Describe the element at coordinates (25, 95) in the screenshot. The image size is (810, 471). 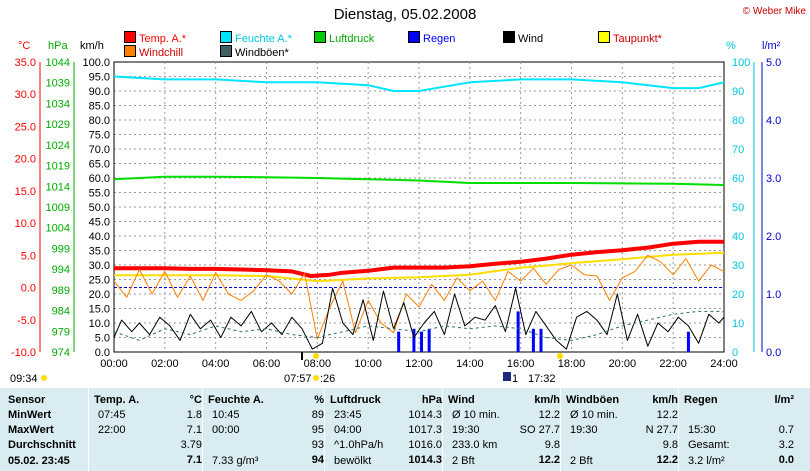
I see `temp-tick-label: 30.0` at that location.